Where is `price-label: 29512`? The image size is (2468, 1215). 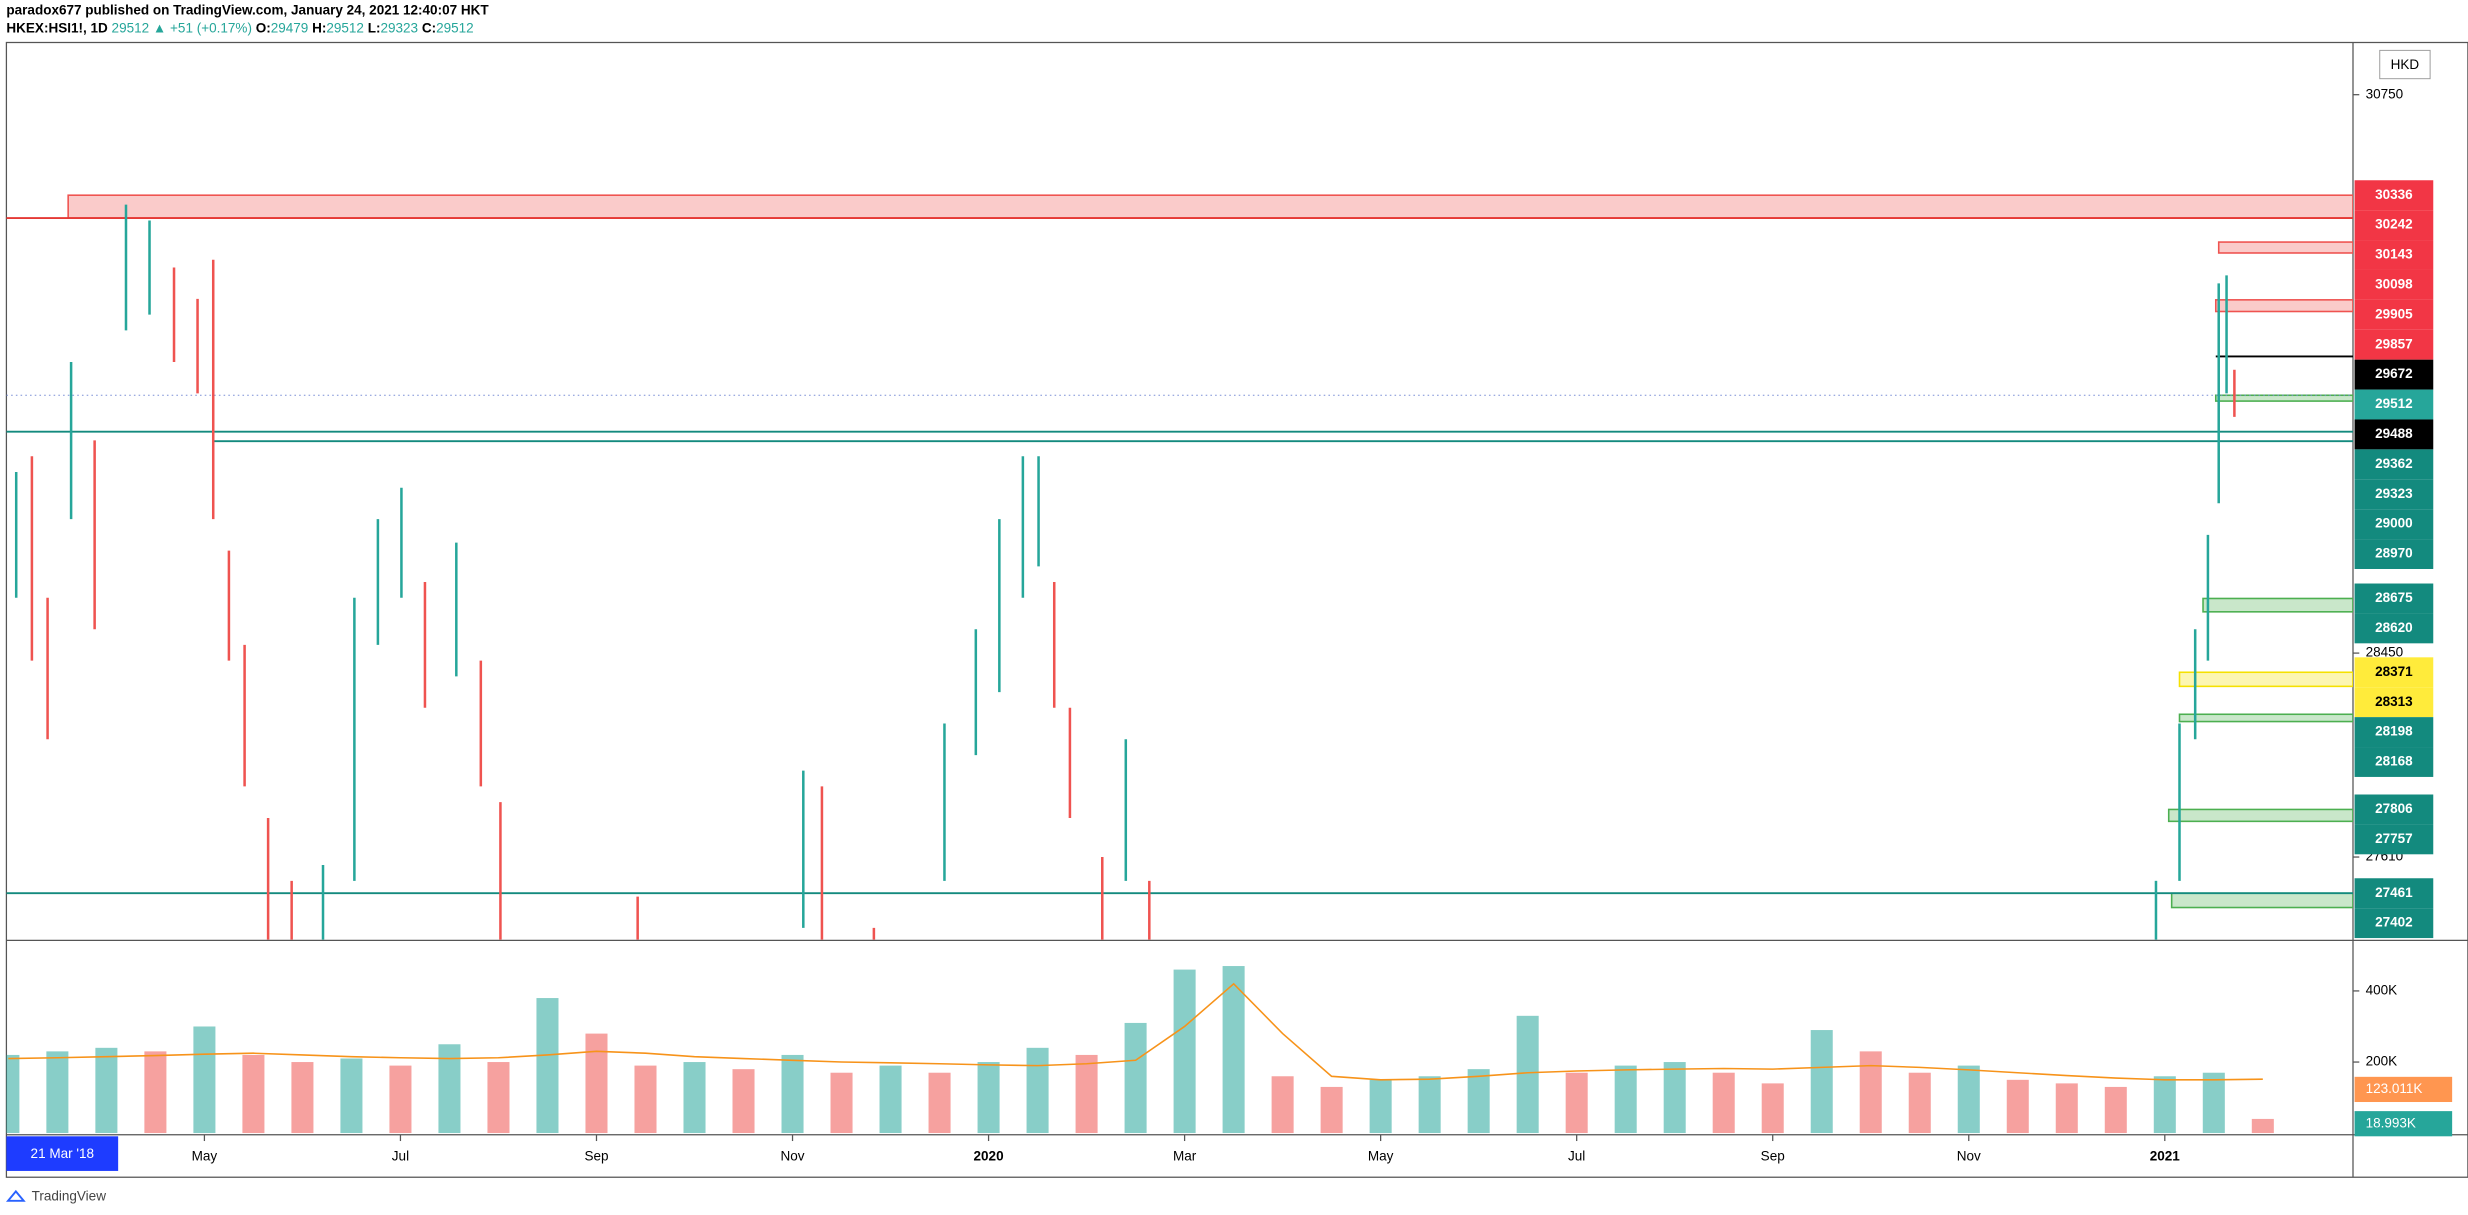 price-label: 29512 is located at coordinates (2394, 403).